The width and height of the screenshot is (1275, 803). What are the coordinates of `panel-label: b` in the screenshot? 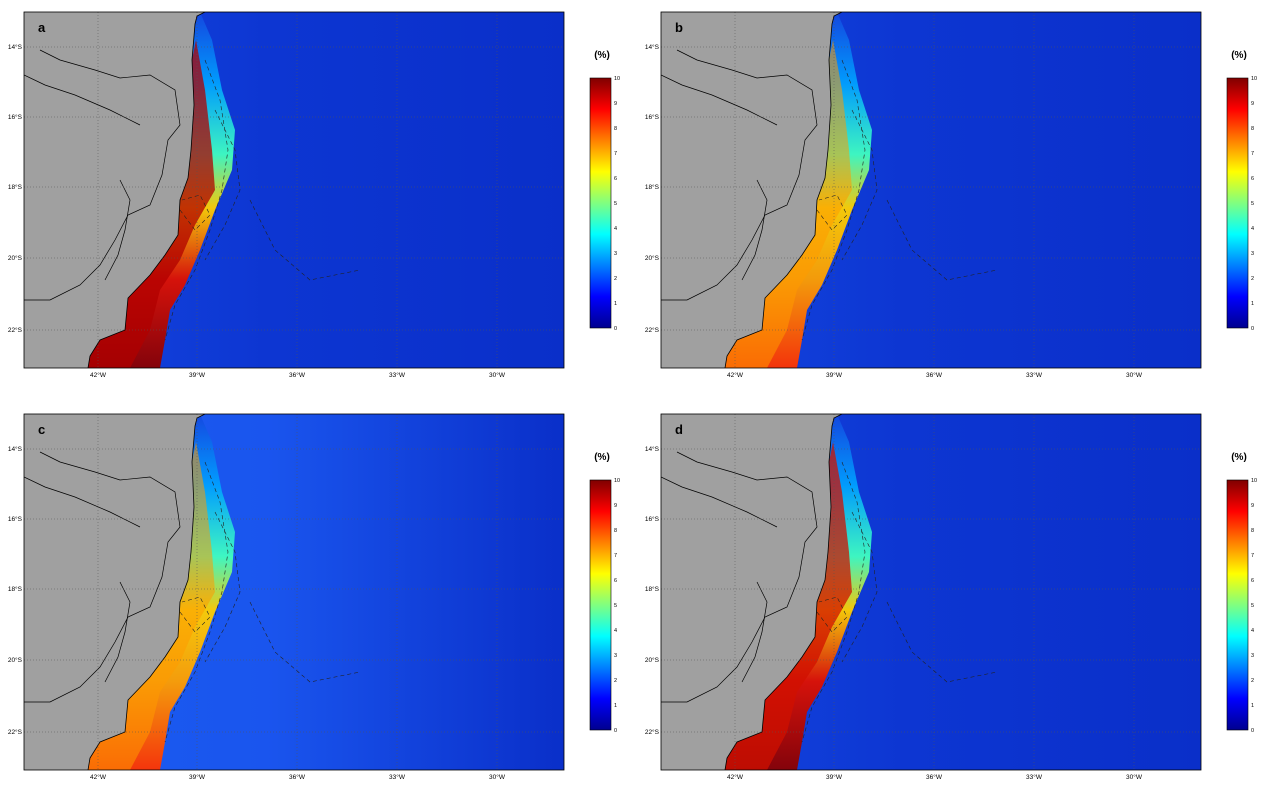 It's located at (679, 27).